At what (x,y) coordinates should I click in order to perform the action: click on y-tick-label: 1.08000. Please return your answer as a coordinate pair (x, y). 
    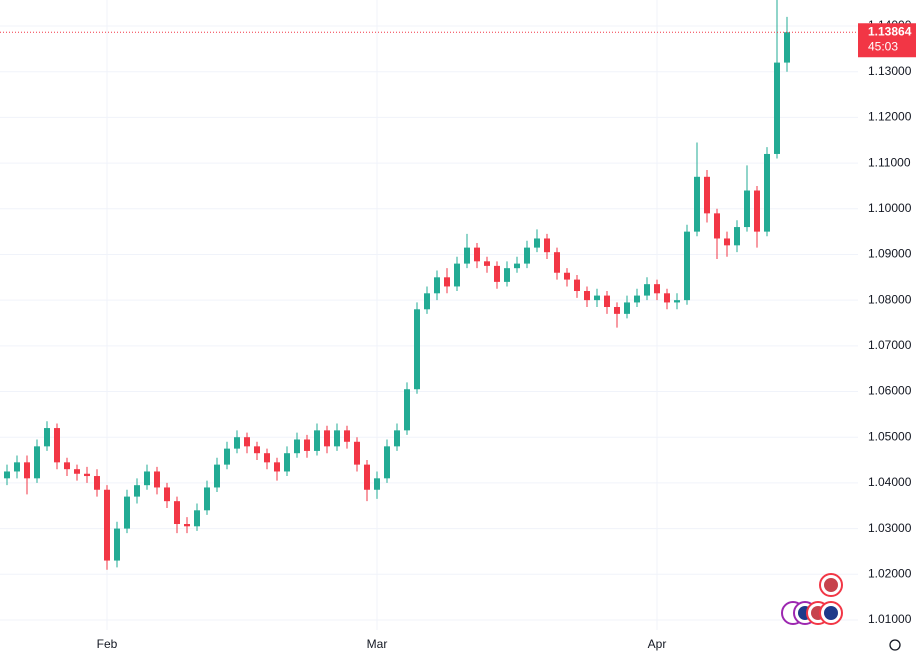
    Looking at the image, I should click on (890, 299).